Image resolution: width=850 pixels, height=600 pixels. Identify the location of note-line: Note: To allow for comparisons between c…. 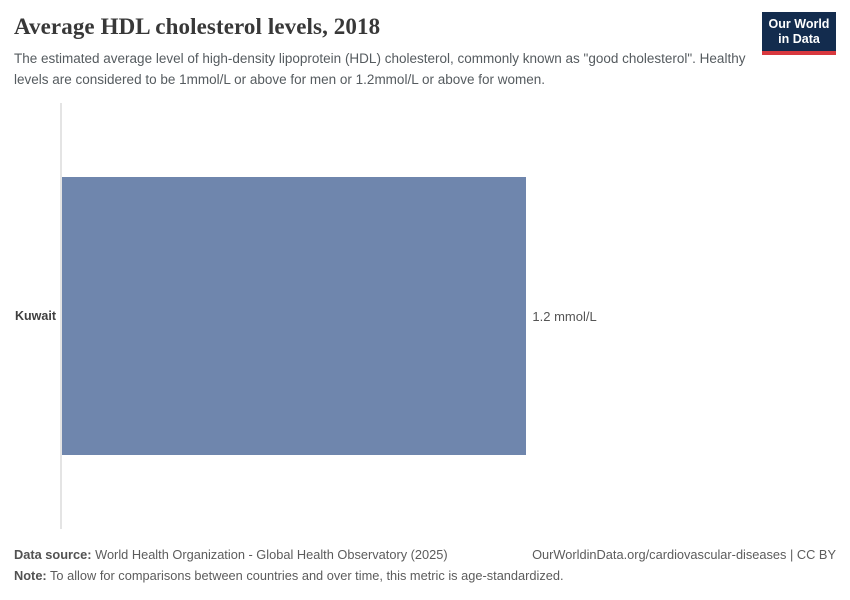
(425, 575).